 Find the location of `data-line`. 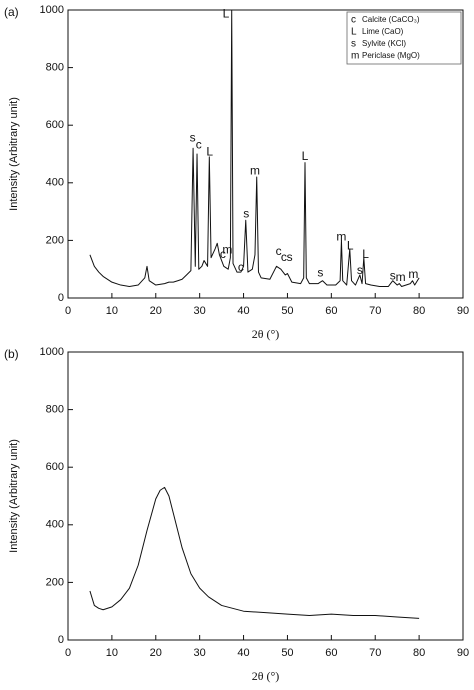

data-line is located at coordinates (254, 552).